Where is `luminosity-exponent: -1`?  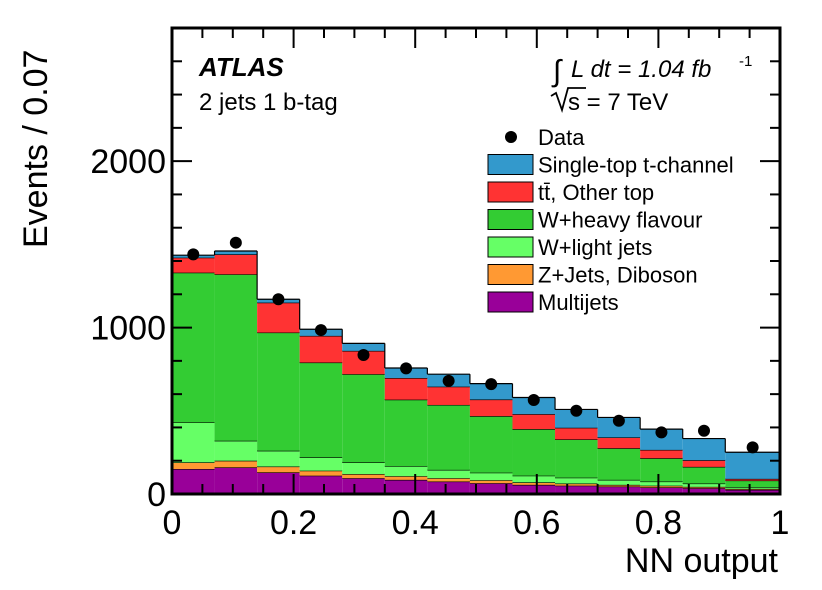
luminosity-exponent: -1 is located at coordinates (745, 61).